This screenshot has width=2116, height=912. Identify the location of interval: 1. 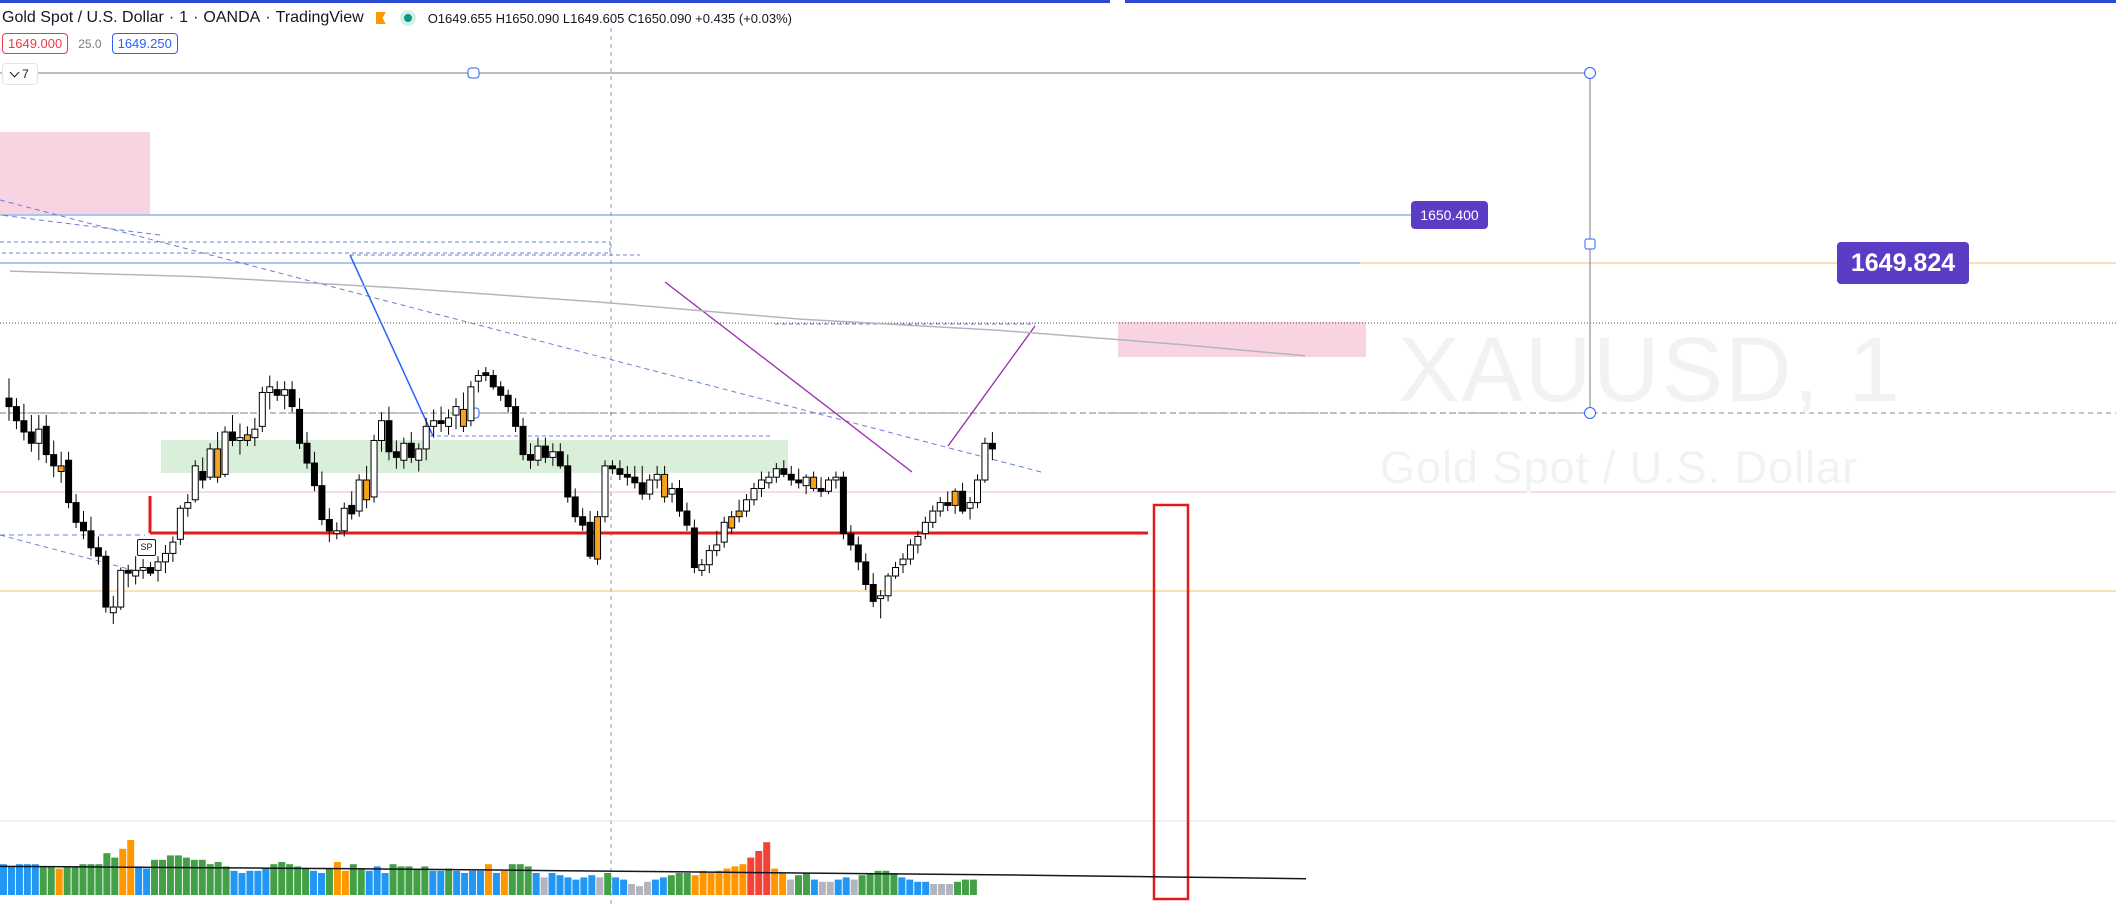
(184, 17).